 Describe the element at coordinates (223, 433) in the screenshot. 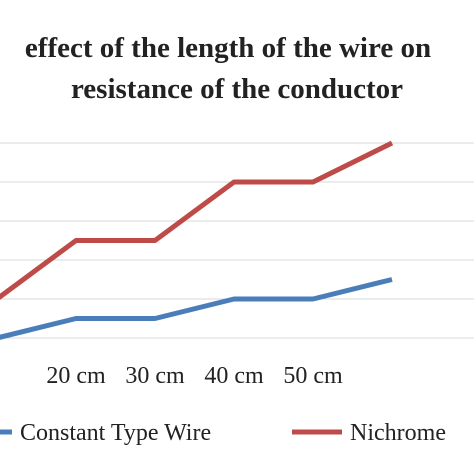

I see `legend: Constant Type Wire Nichrome` at that location.